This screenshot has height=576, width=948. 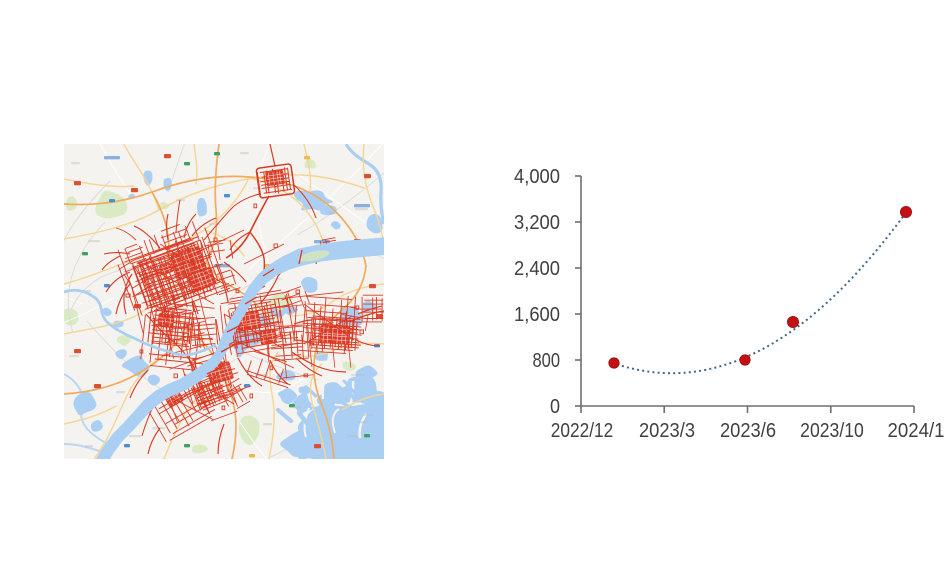 What do you see at coordinates (537, 315) in the screenshot?
I see `svg-text: 1,600` at bounding box center [537, 315].